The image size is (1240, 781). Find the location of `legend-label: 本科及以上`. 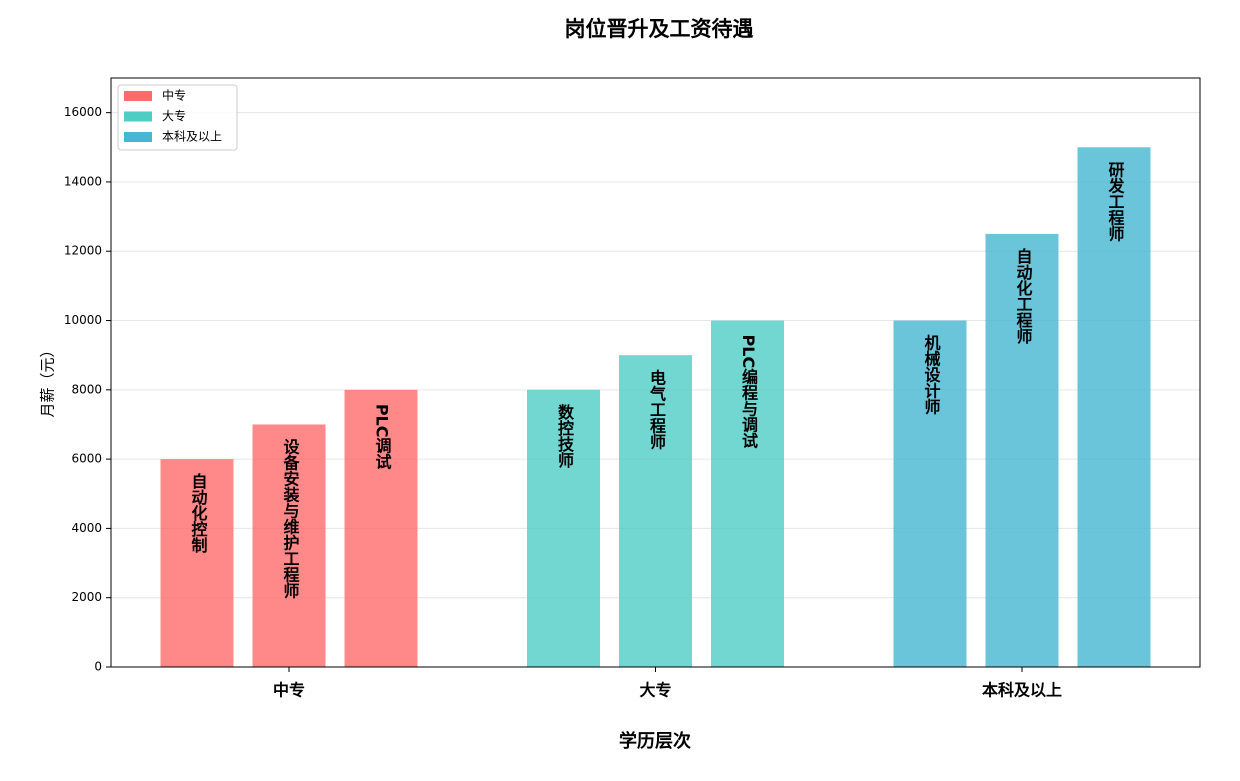

legend-label: 本科及以上 is located at coordinates (192, 137).